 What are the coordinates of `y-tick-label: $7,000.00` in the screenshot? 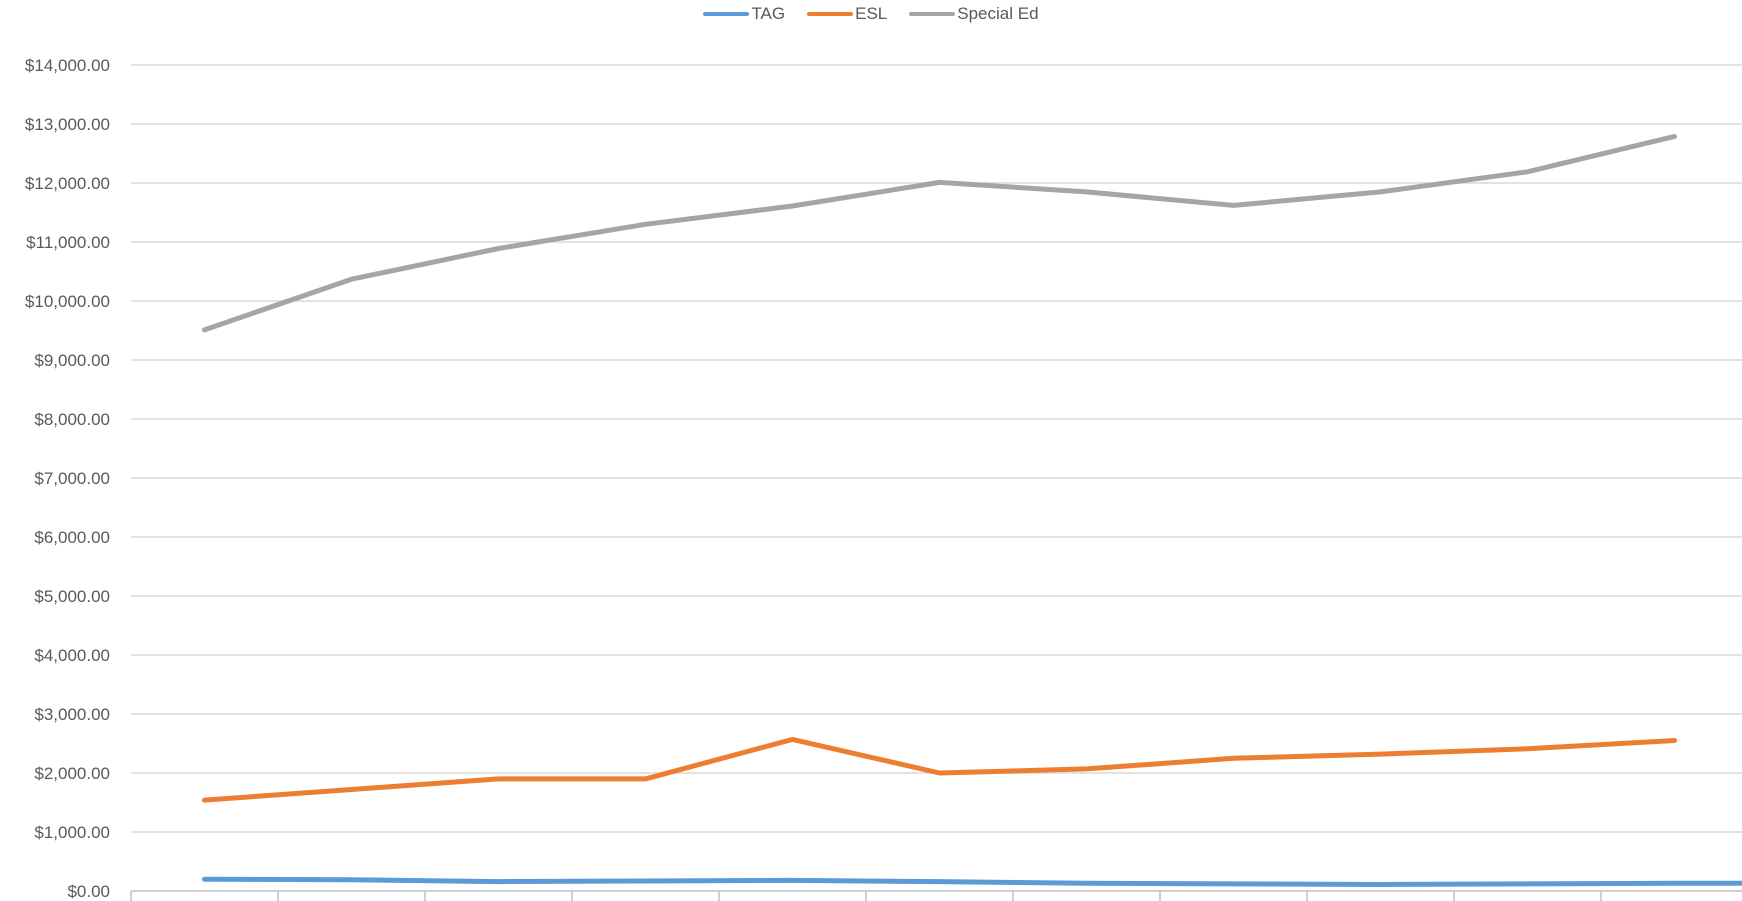 It's located at (72, 478).